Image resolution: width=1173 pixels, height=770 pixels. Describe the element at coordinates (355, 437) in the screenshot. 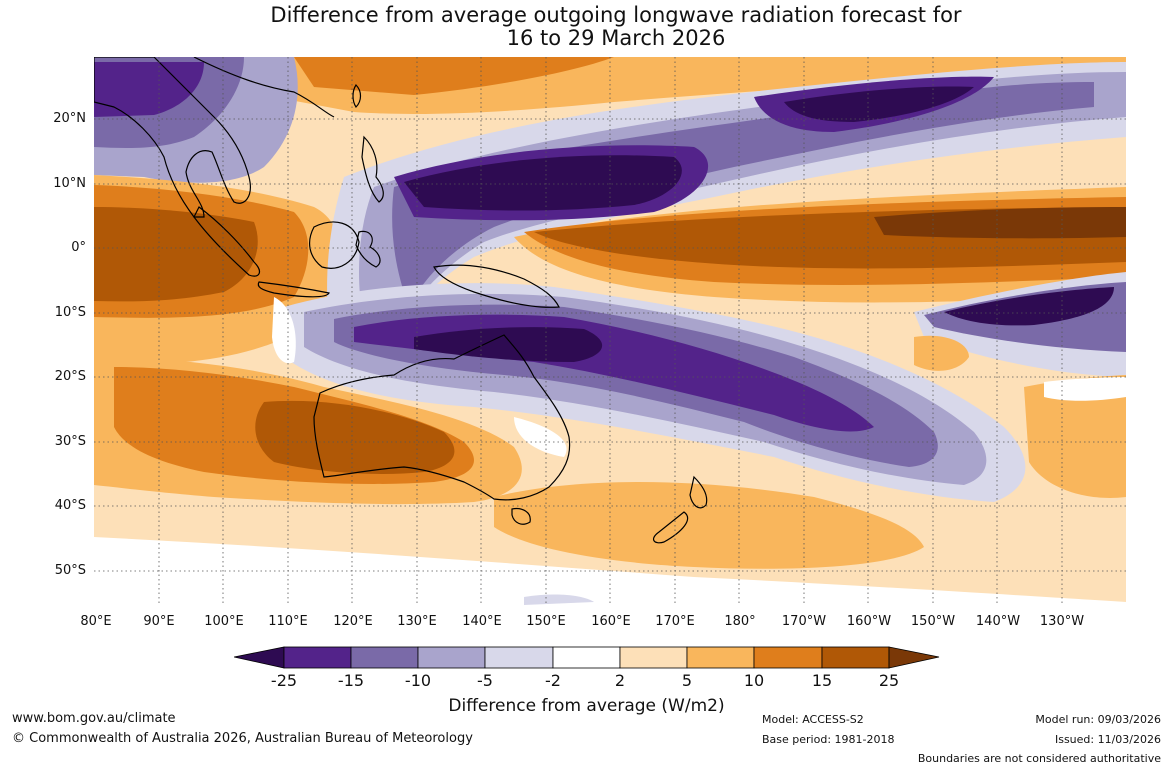

I see `australia-brown` at that location.